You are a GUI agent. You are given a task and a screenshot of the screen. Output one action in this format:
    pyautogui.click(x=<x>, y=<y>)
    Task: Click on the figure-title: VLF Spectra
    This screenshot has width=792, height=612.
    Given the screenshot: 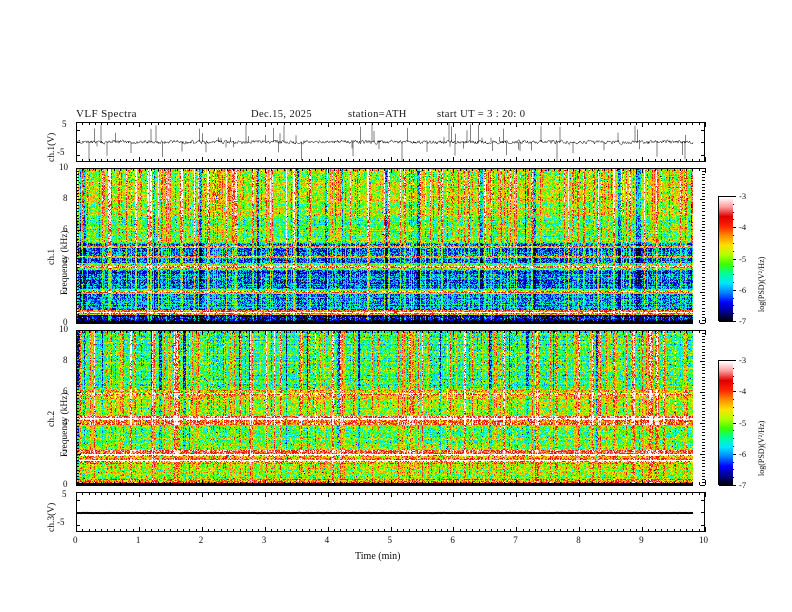 What is the action you would take?
    pyautogui.click(x=106, y=114)
    